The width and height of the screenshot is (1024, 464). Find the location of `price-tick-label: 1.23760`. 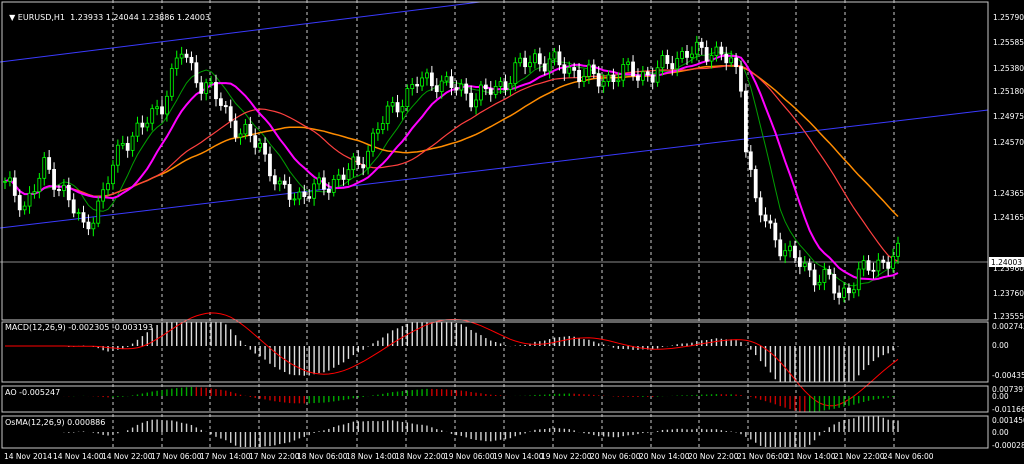

price-tick-label: 1.23760 is located at coordinates (1008, 293).